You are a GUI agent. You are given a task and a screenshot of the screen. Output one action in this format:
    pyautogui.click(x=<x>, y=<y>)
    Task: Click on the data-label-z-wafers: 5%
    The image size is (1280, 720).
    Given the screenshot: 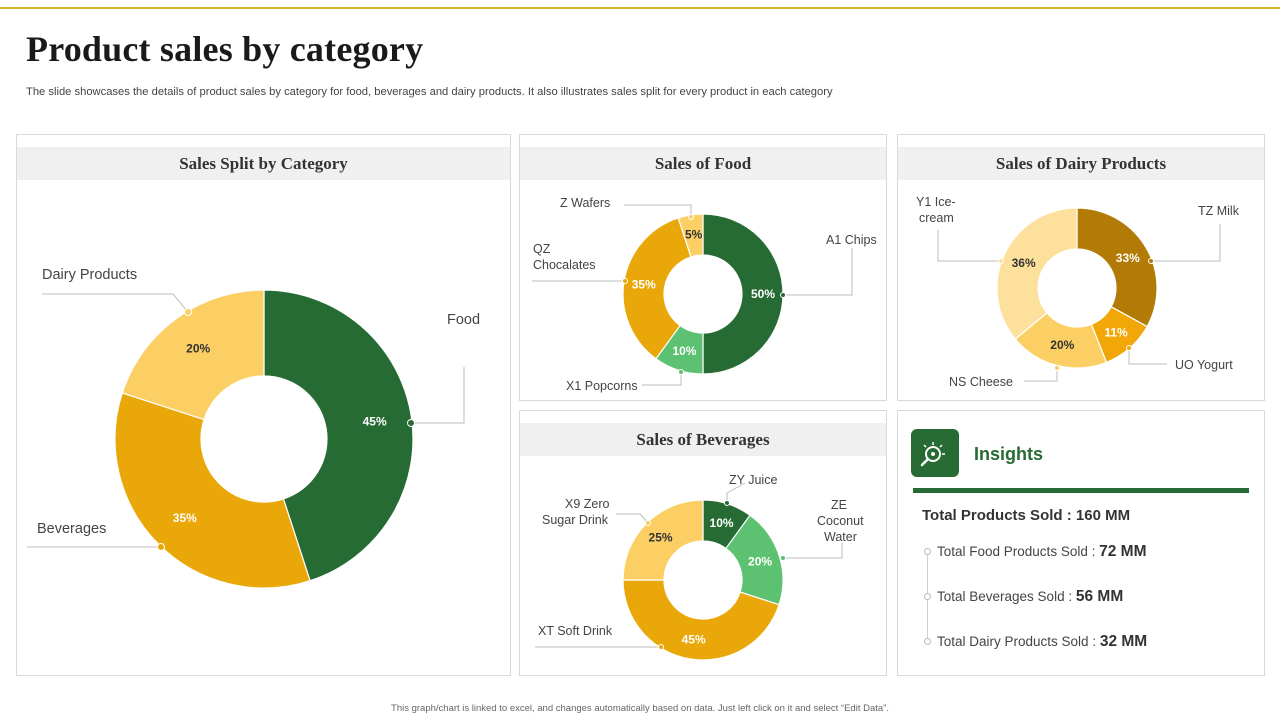 What is the action you would take?
    pyautogui.click(x=694, y=235)
    